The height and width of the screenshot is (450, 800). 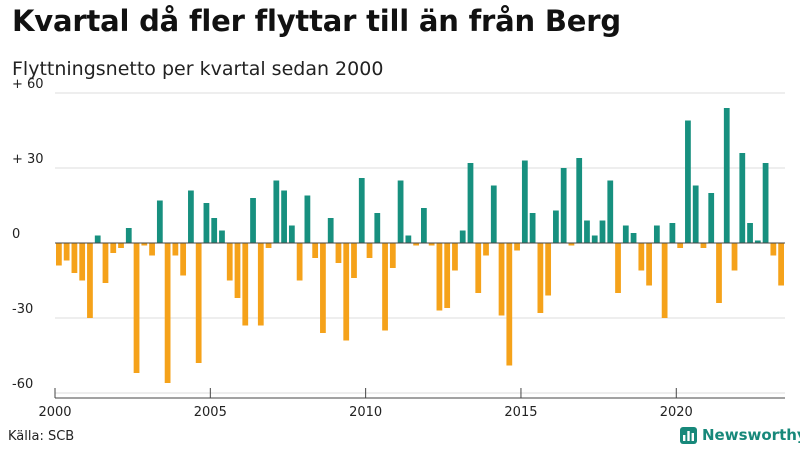 I want to click on x-tick-label: 2000, so click(x=54, y=412).